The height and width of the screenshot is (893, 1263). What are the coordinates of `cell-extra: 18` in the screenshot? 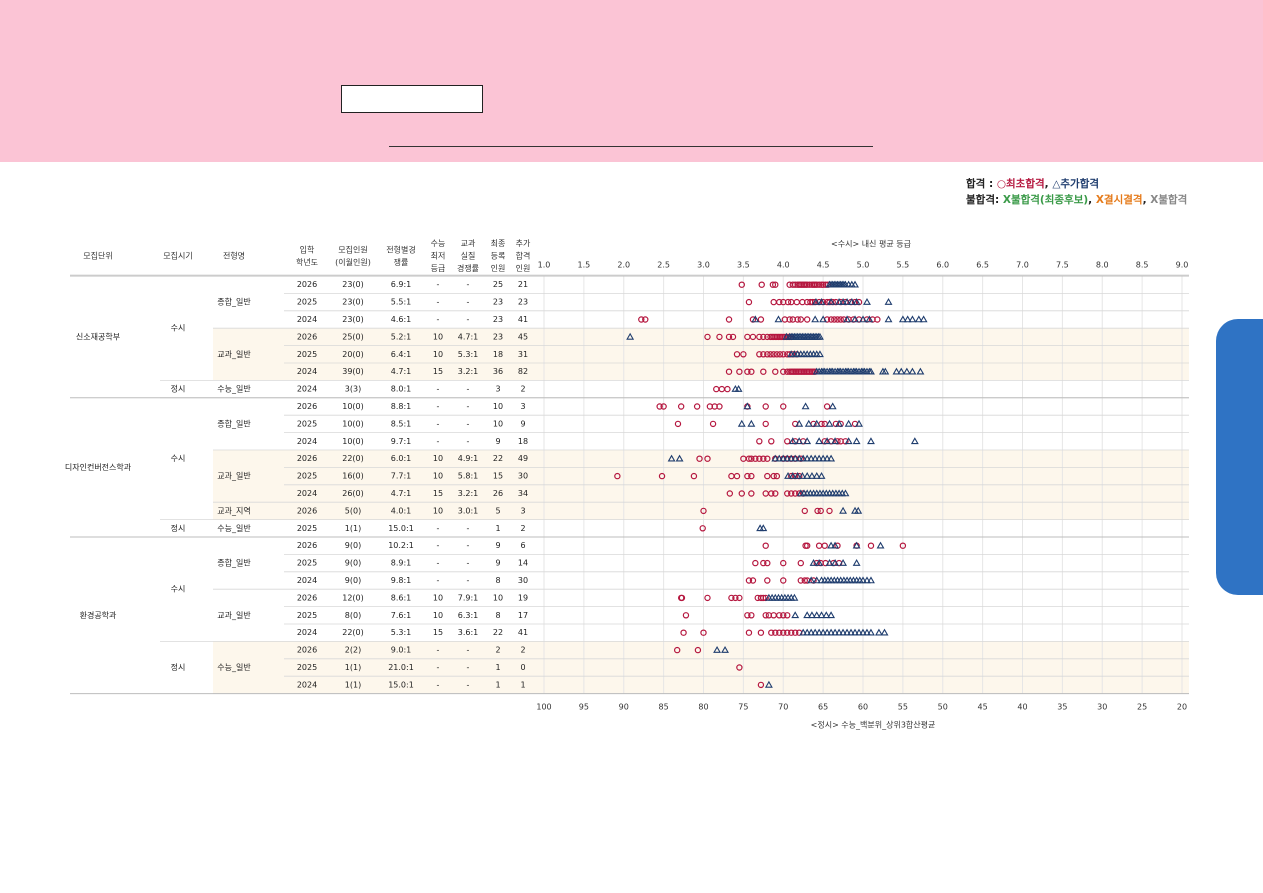 It's located at (523, 441).